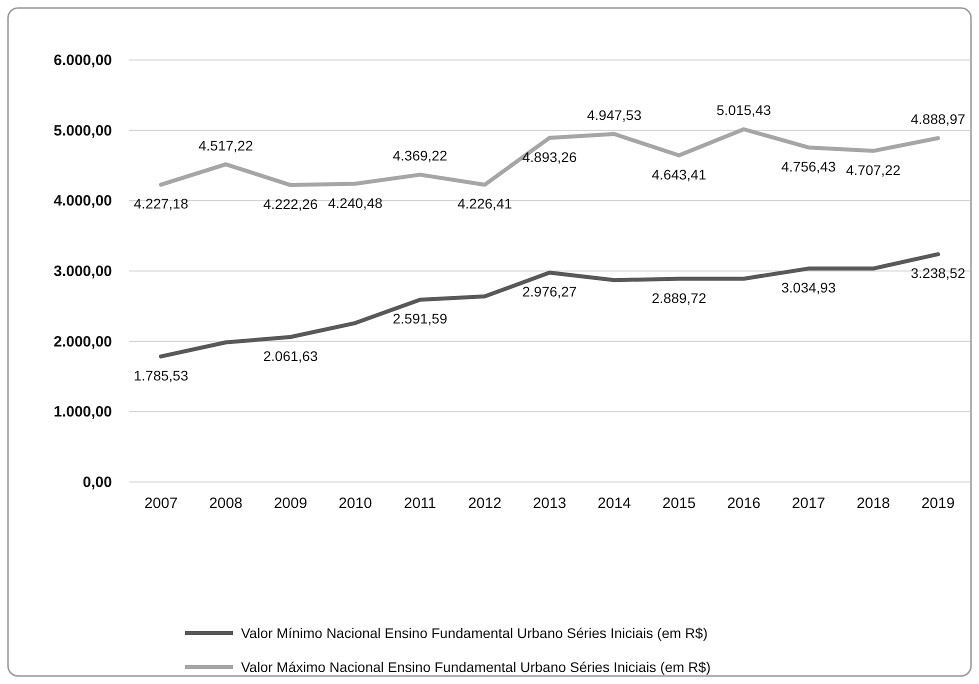 This screenshot has height=684, width=979. Describe the element at coordinates (290, 204) in the screenshot. I see `data-label: 4.222,26` at that location.